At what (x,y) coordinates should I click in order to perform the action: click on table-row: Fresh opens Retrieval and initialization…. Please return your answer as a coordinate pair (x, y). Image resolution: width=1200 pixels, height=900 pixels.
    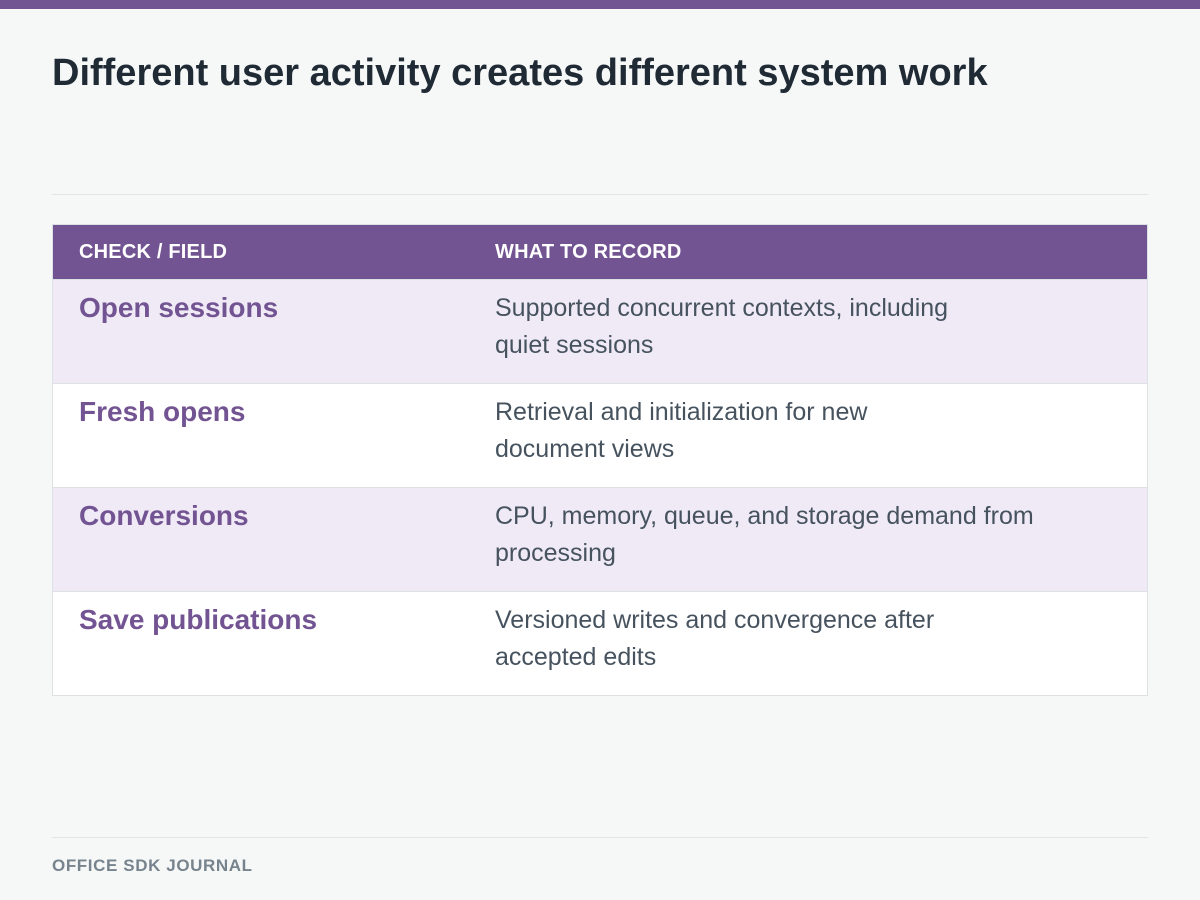
    Looking at the image, I should click on (600, 435).